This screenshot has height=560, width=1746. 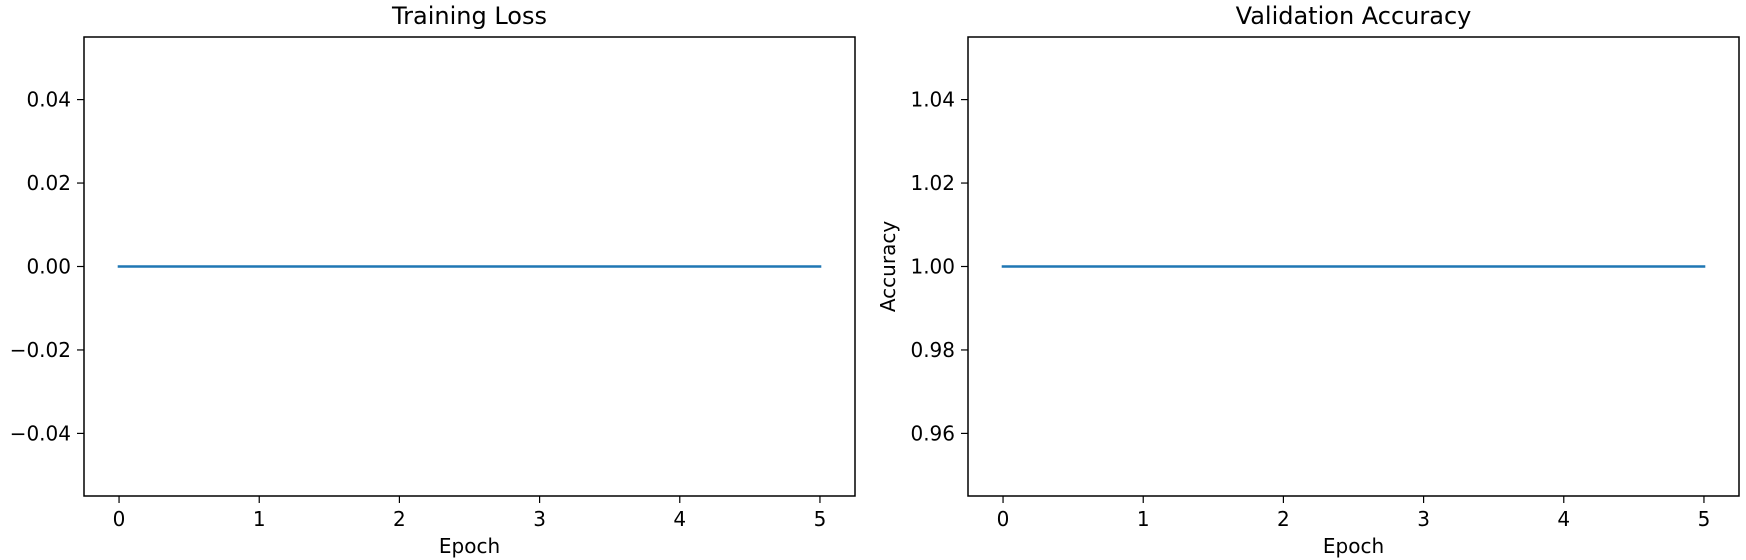 I want to click on training-loss-x-tick-label: 2, so click(x=399, y=519).